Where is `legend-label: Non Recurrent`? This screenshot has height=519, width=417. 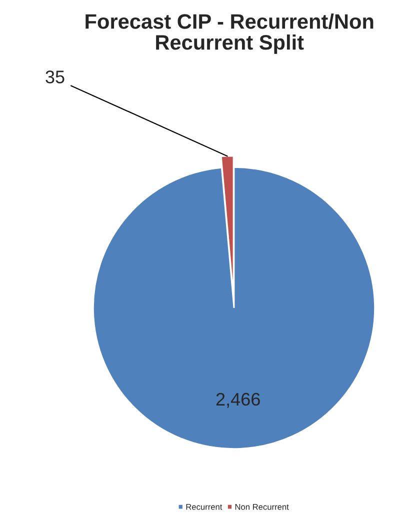
legend-label: Non Recurrent is located at coordinates (262, 507).